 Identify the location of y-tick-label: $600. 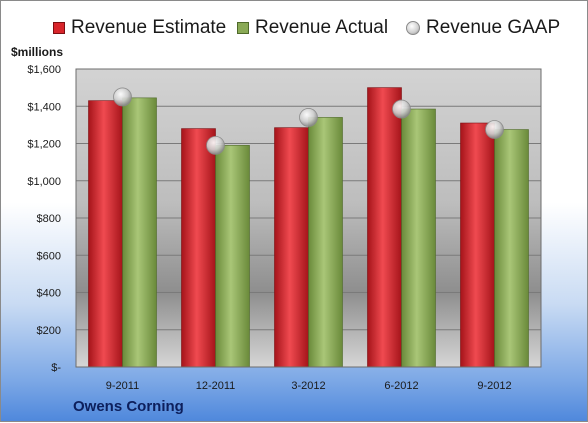
(49, 256).